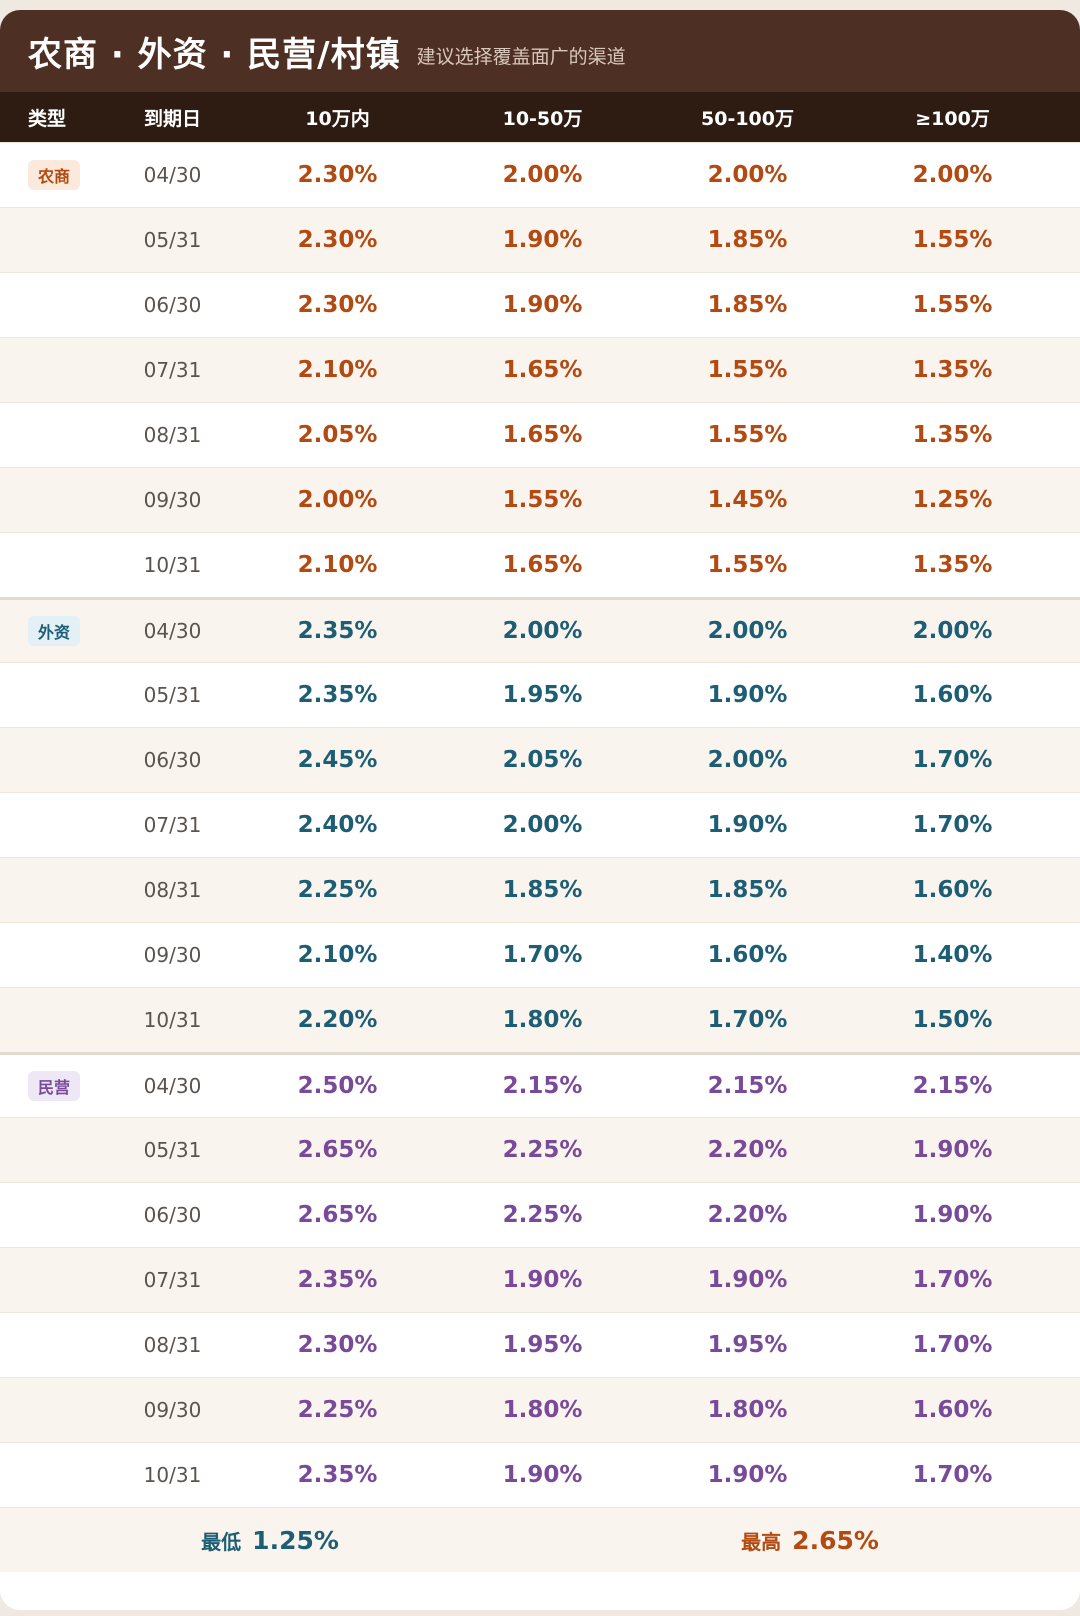 The width and height of the screenshot is (1080, 1616). I want to click on rate-500k-1m-cell: 1.45%, so click(747, 500).